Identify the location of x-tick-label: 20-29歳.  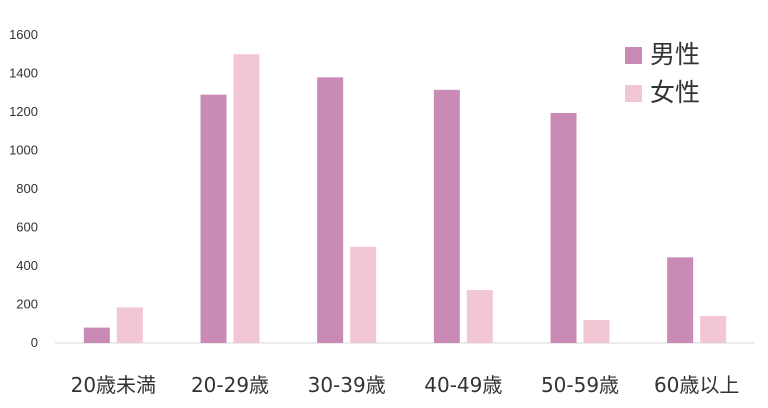
(230, 385).